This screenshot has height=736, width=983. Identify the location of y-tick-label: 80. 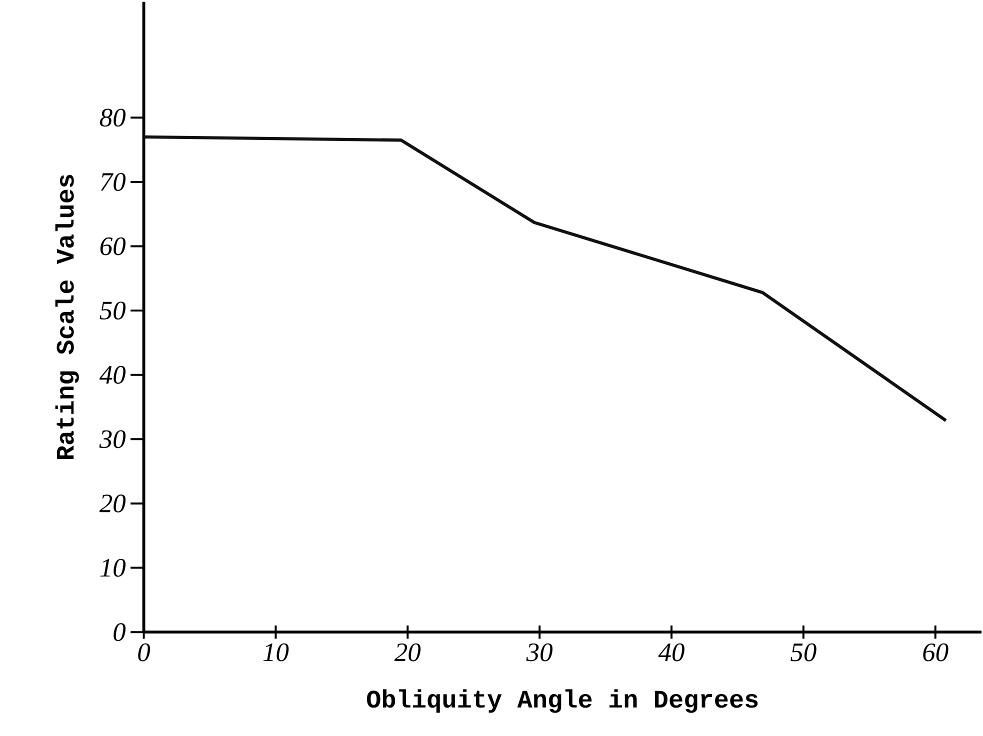
(113, 117).